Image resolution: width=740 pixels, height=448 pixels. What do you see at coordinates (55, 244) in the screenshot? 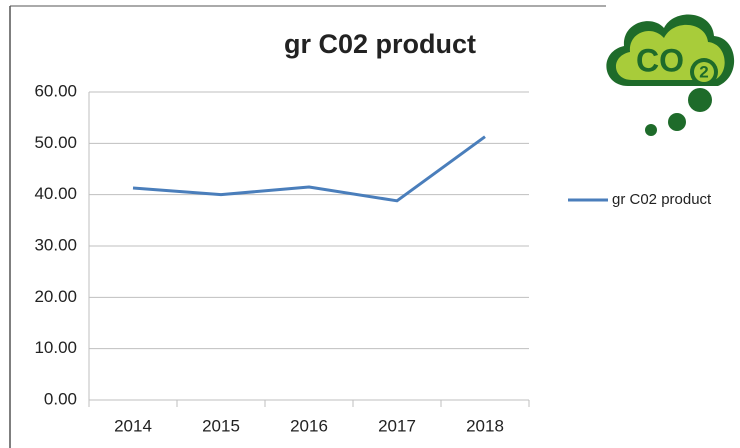
I see `y-tick-label: 30.00` at bounding box center [55, 244].